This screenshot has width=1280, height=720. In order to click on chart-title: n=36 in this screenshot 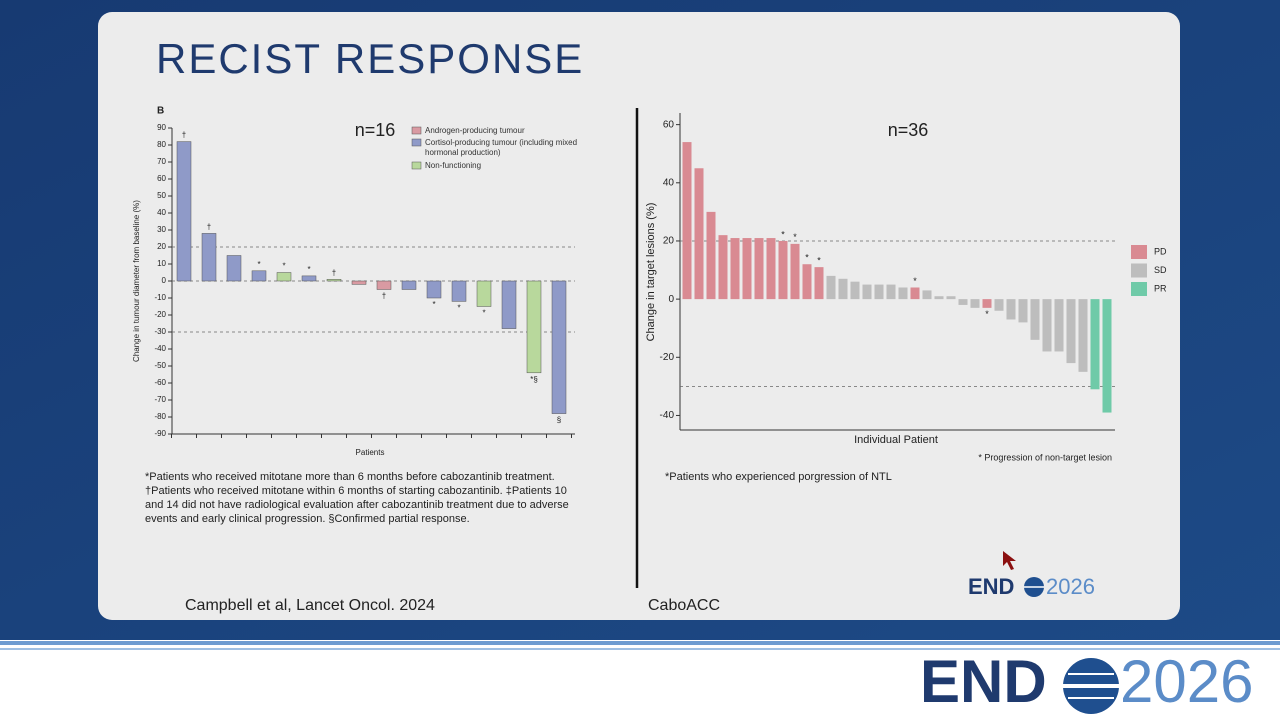, I will do `click(908, 130)`.